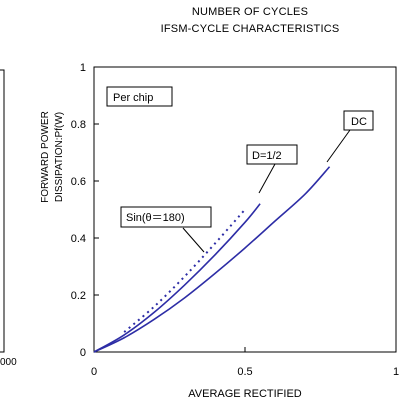 The width and height of the screenshot is (414, 405). What do you see at coordinates (83, 68) in the screenshot?
I see `y-tick-label: 1` at bounding box center [83, 68].